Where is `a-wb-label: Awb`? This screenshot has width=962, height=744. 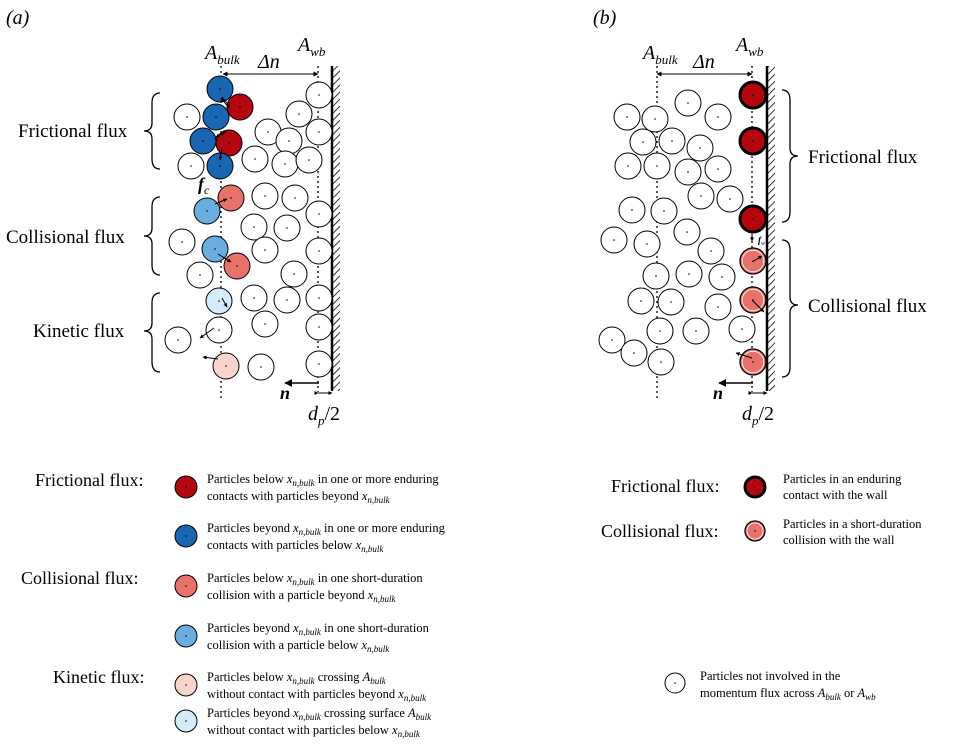
a-wb-label: Awb is located at coordinates (311, 46).